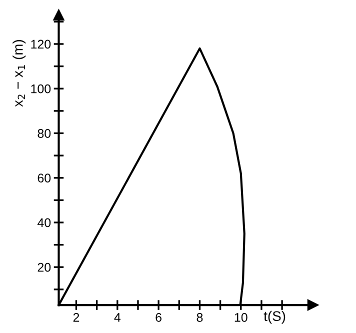  I want to click on x-tick-label: 4, so click(117, 317).